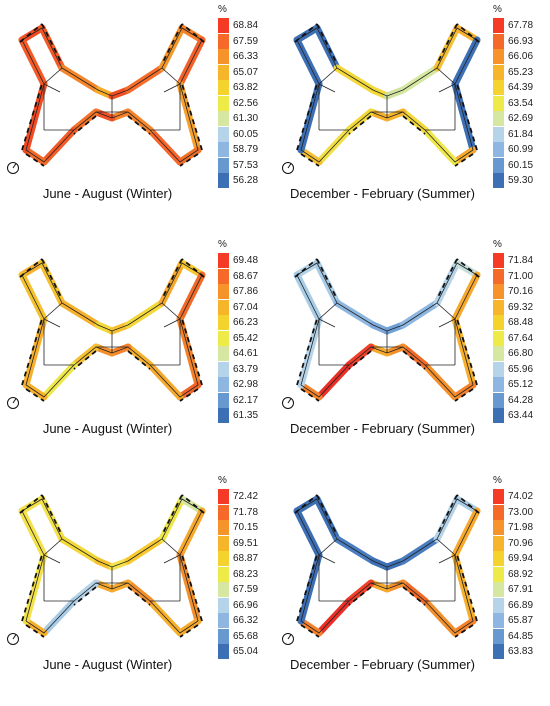  Describe the element at coordinates (521, 25) in the screenshot. I see `legend-entry: 67.78` at that location.